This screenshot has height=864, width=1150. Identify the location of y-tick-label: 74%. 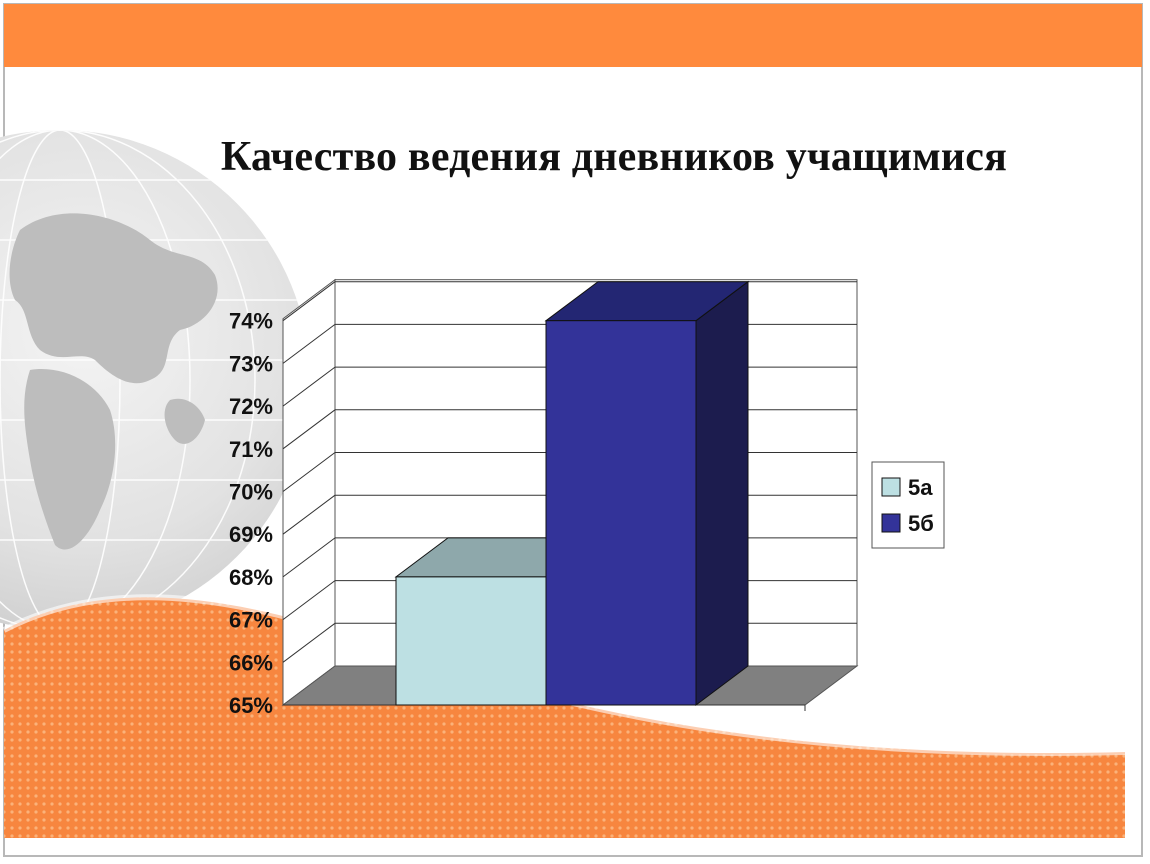
(251, 321).